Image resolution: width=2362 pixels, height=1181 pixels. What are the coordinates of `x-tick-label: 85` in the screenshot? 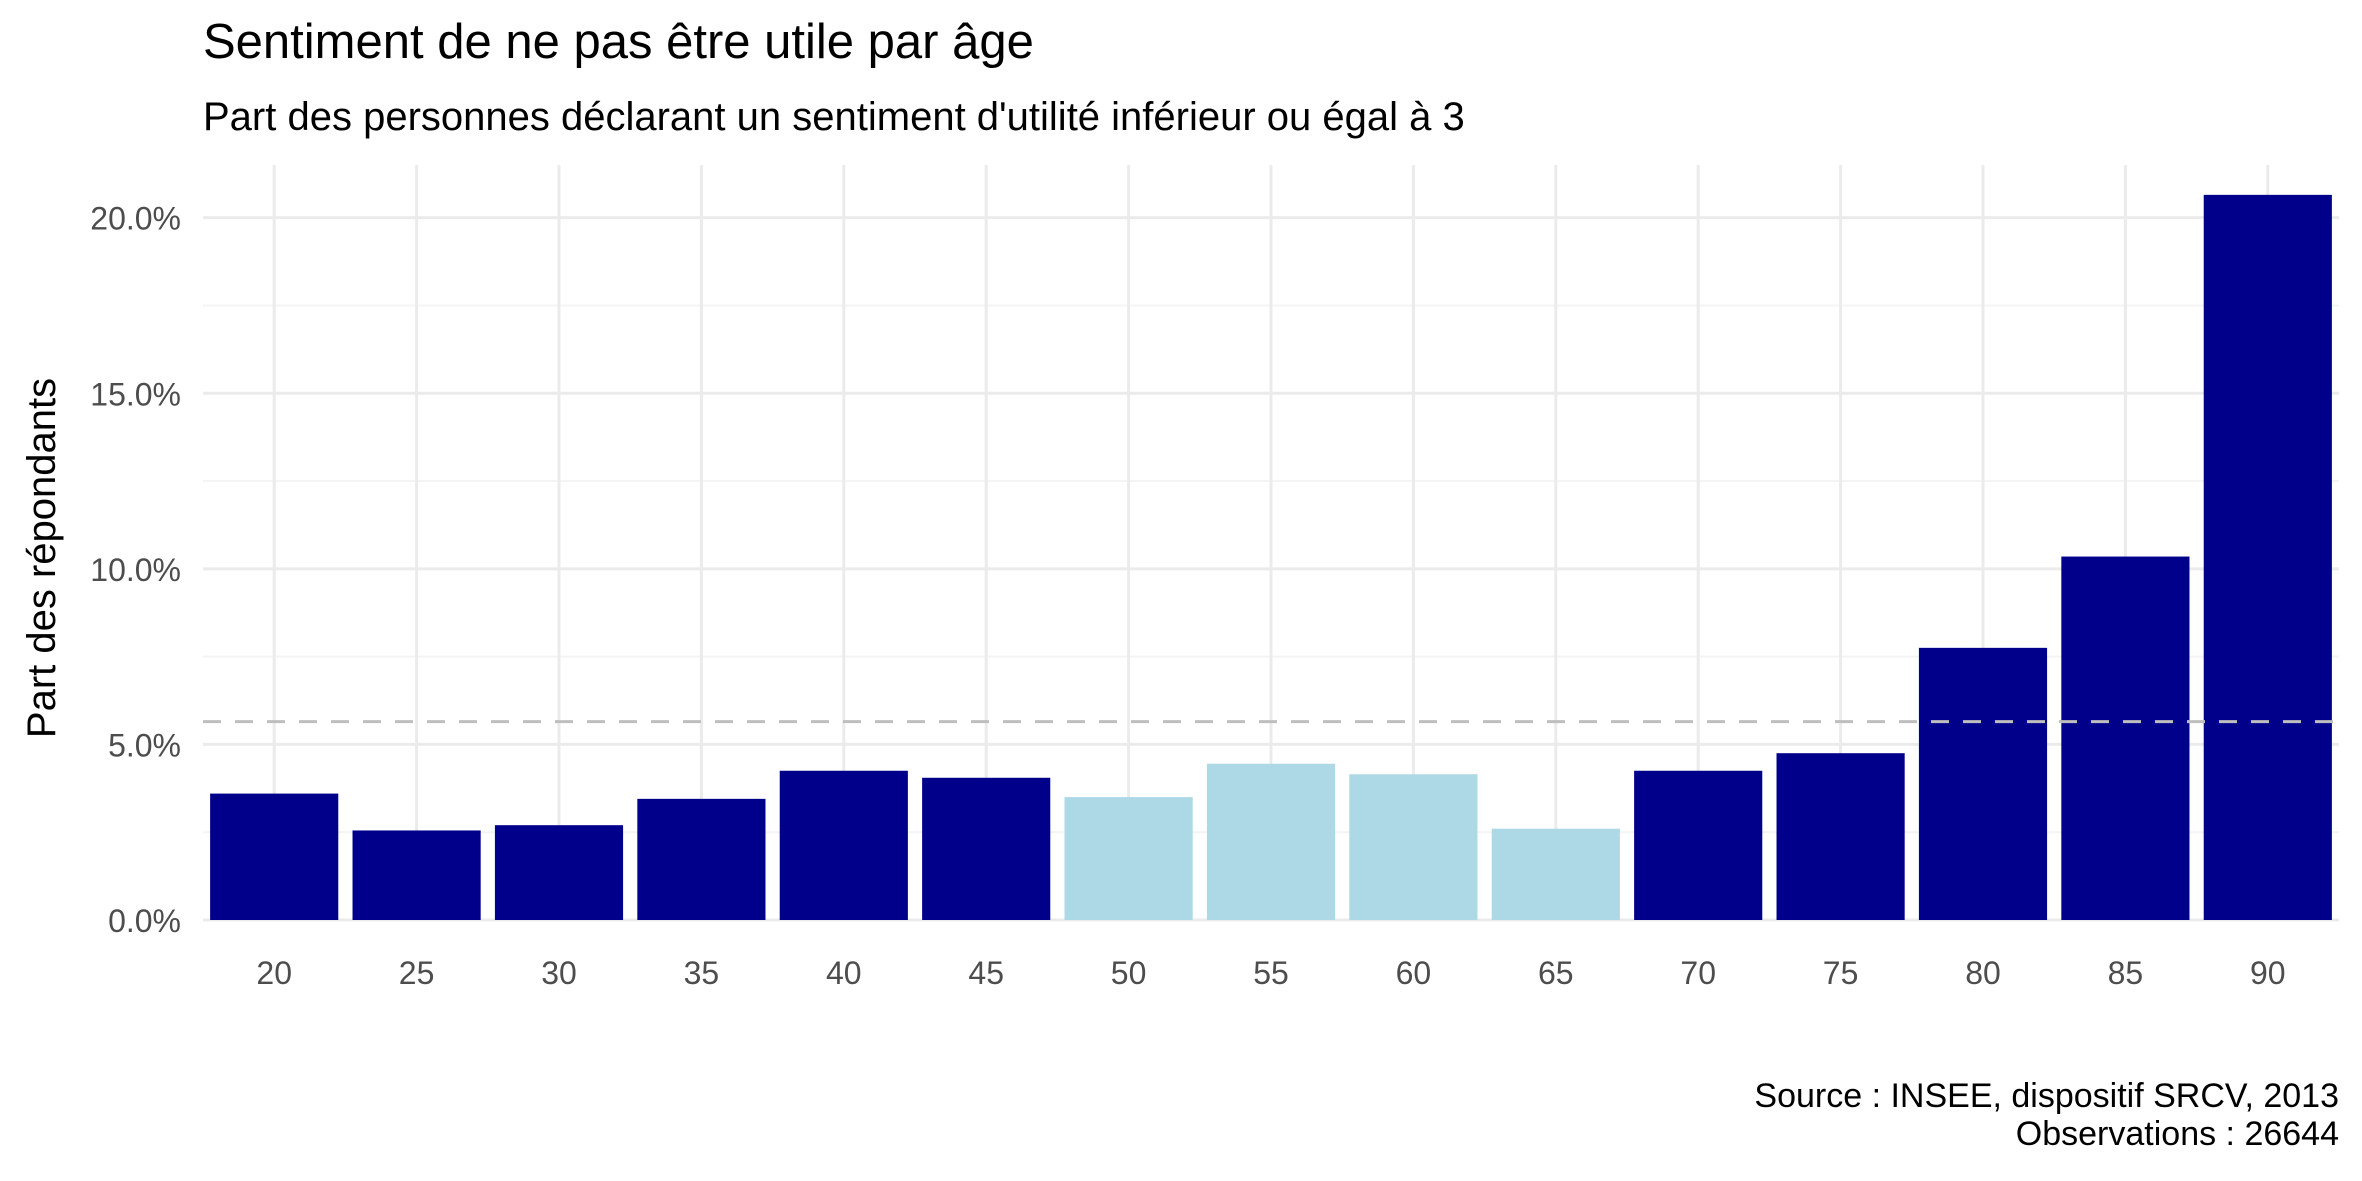 It's located at (2126, 973).